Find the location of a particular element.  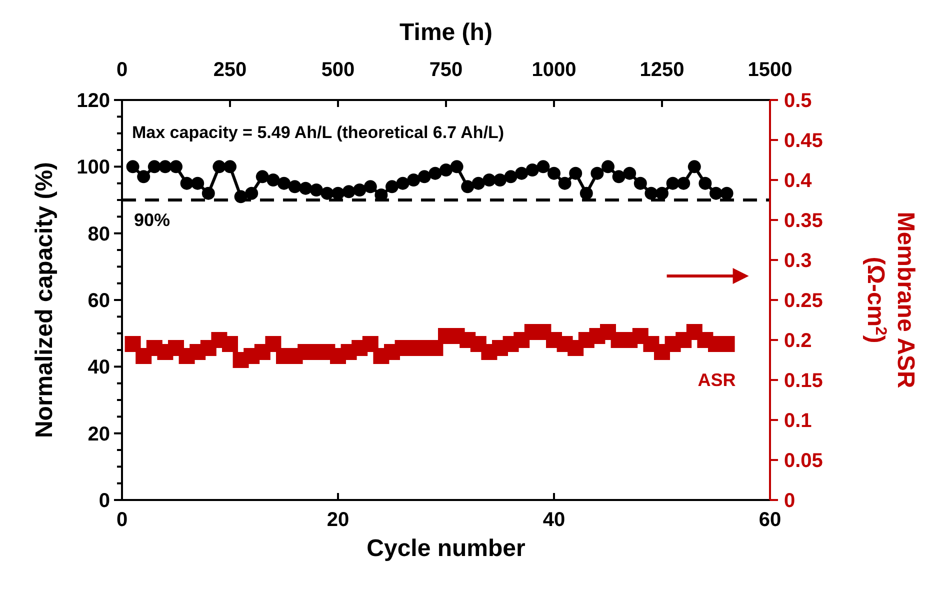

y2-tick-label: 0.1 is located at coordinates (798, 421).